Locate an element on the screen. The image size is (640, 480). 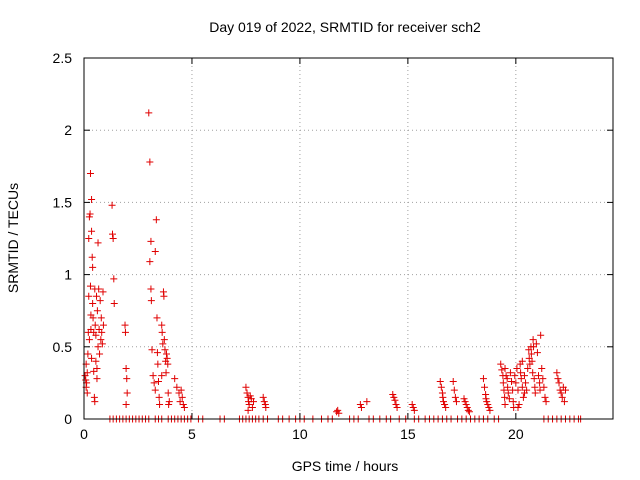
y-tick-label: 0 is located at coordinates (68, 419).